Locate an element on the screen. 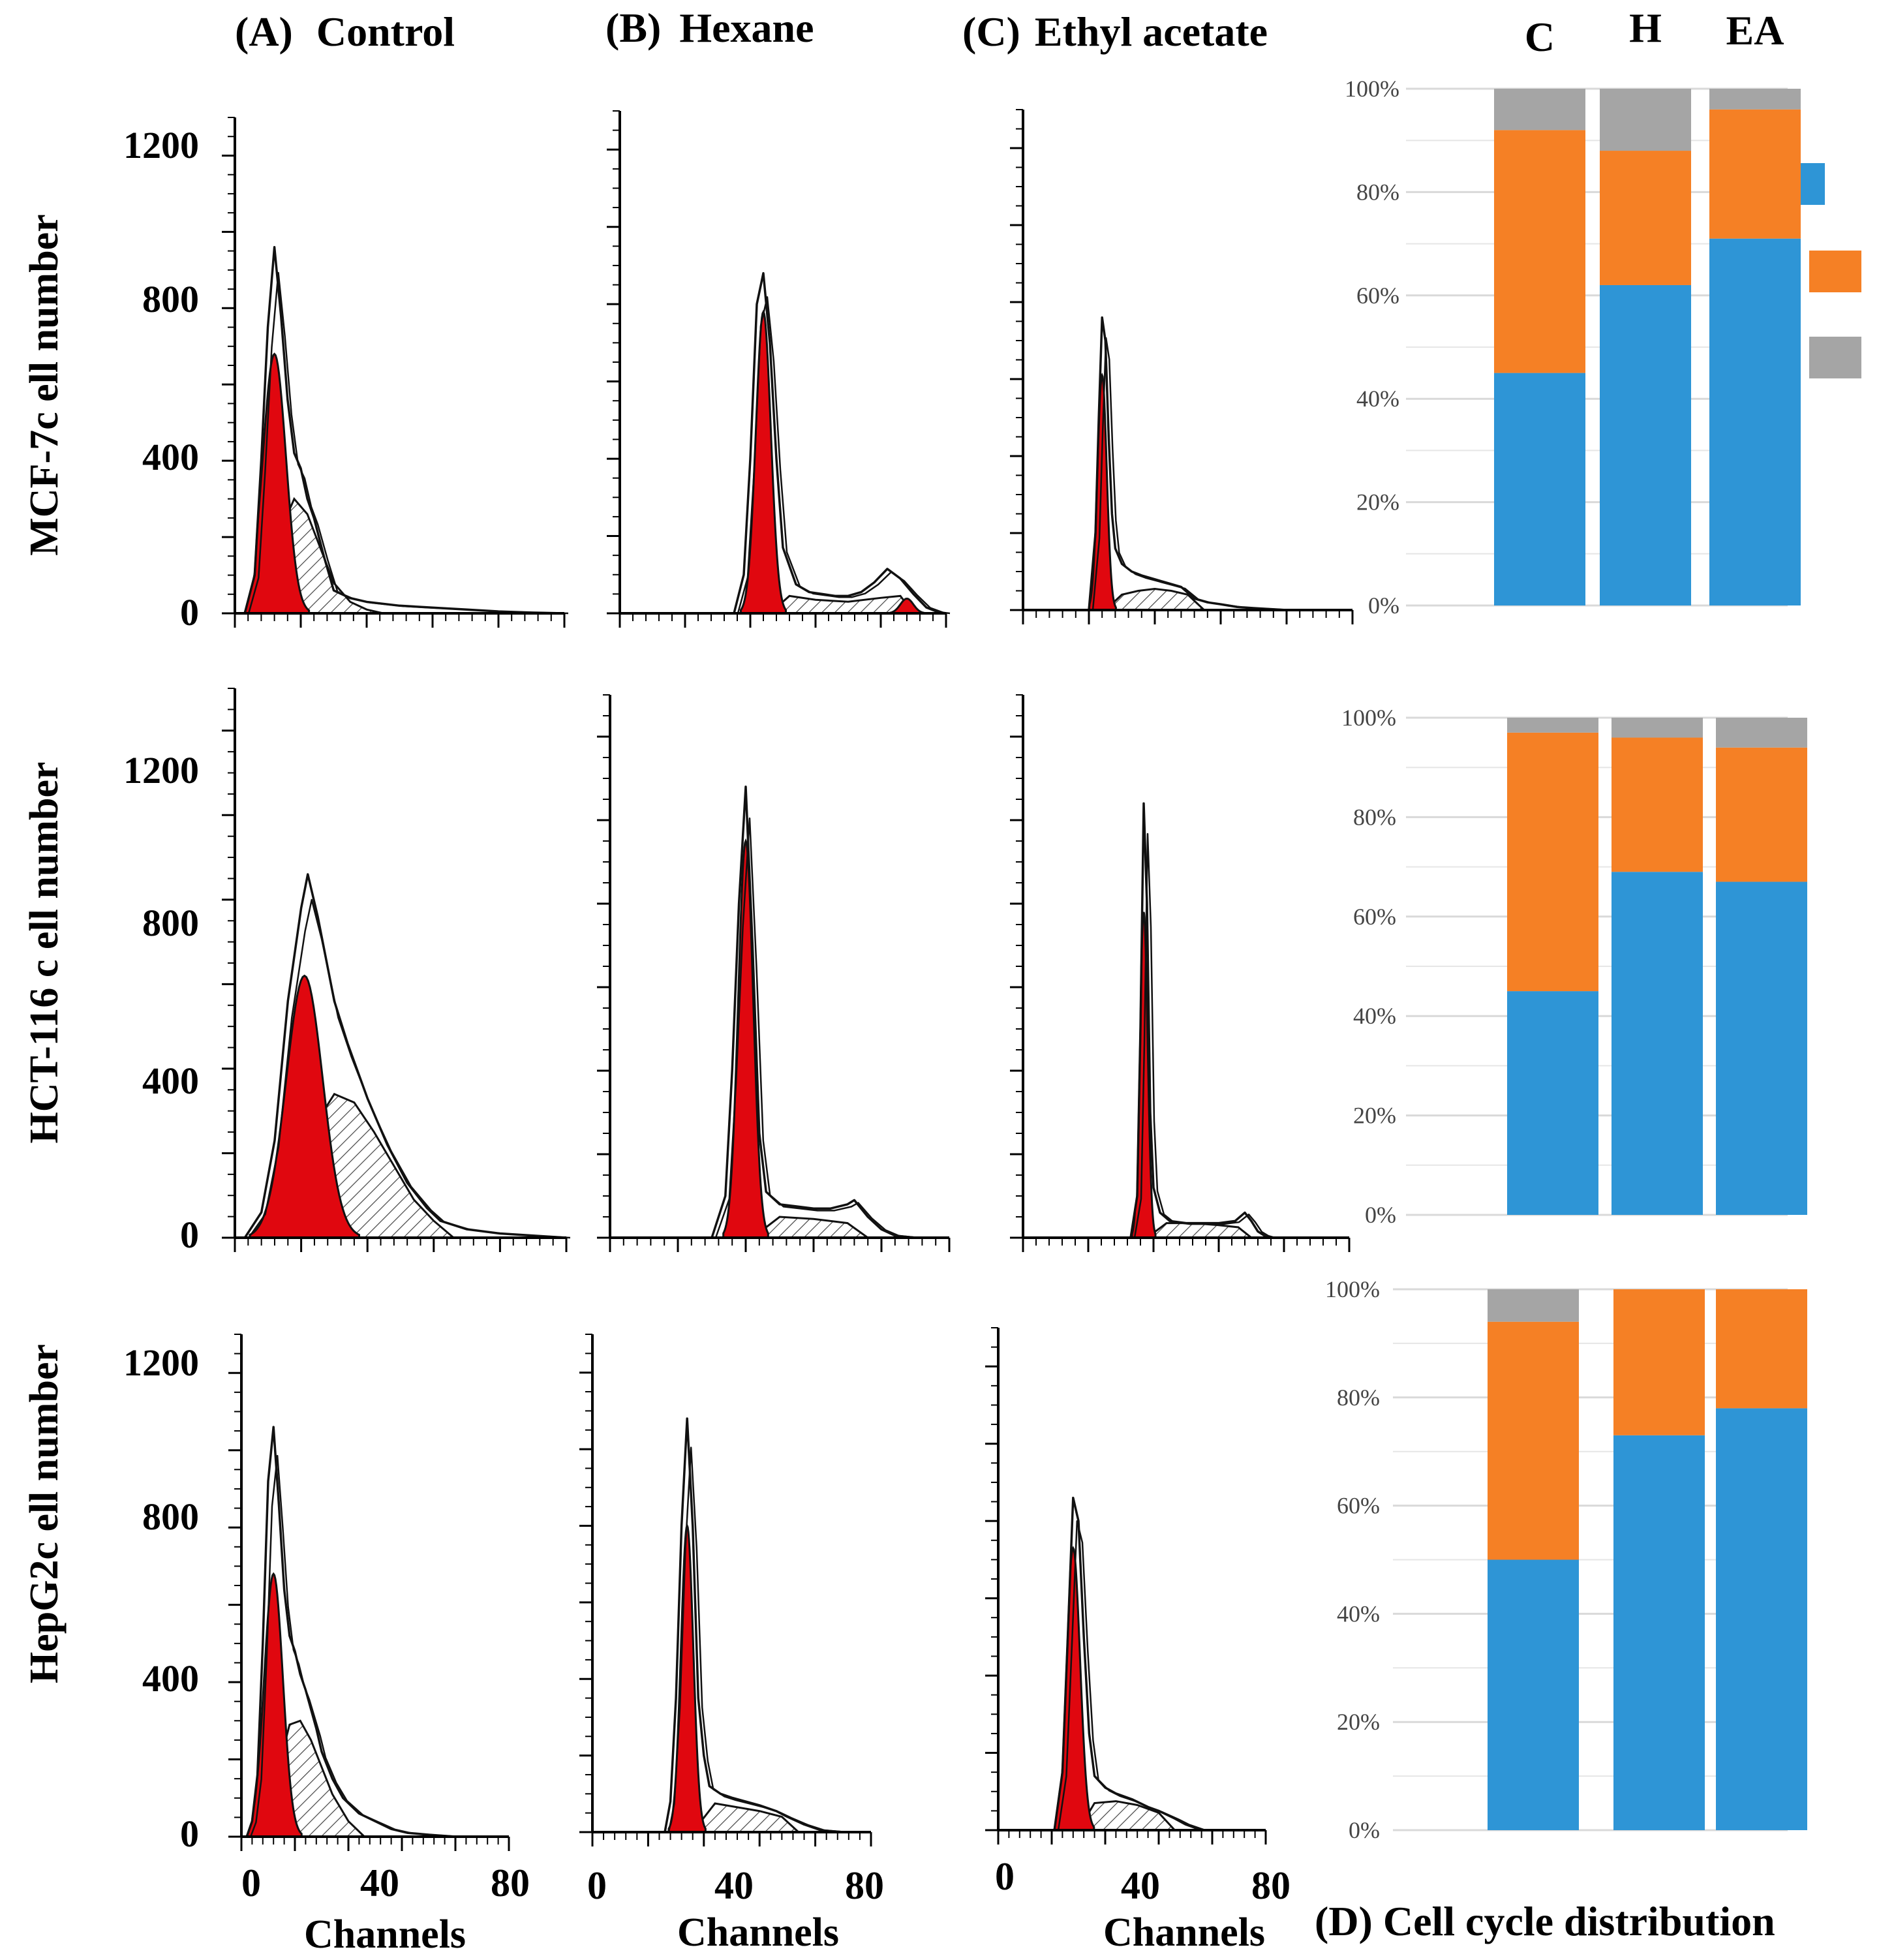 This screenshot has width=1879, height=1960. bar-column-letter-c: C is located at coordinates (1540, 37).